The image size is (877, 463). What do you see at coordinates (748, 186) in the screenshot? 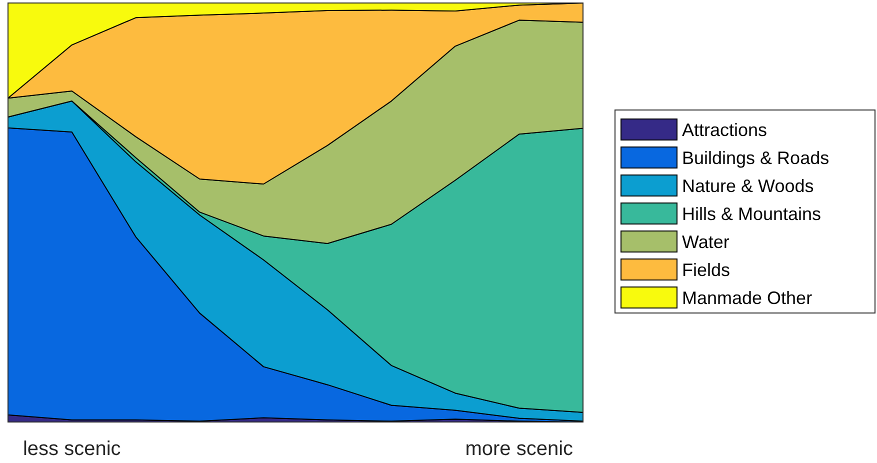
I see `legend-label: Nature & Woods` at bounding box center [748, 186].